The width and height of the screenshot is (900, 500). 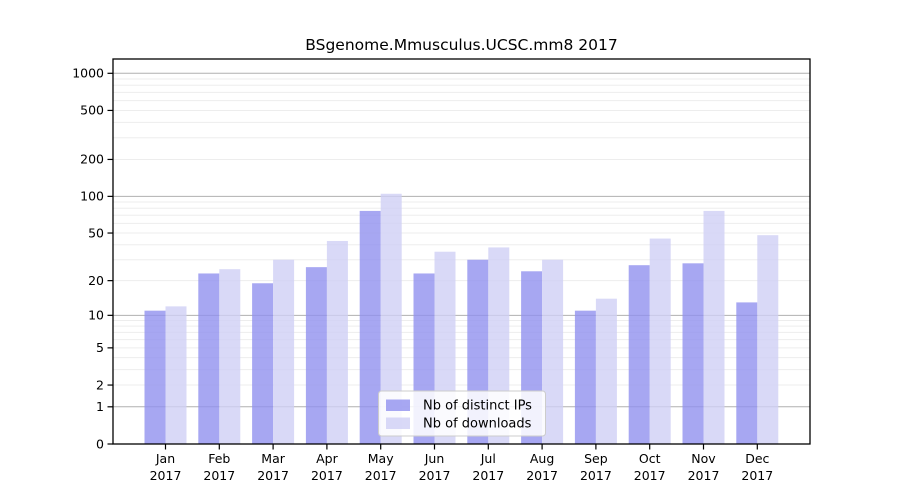 What do you see at coordinates (327, 475) in the screenshot?
I see `x-tick-year-label-apr: 2017` at bounding box center [327, 475].